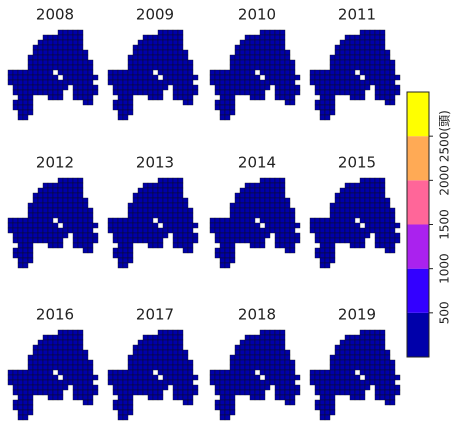 The height and width of the screenshot is (427, 459). I want to click on map, so click(255, 375).